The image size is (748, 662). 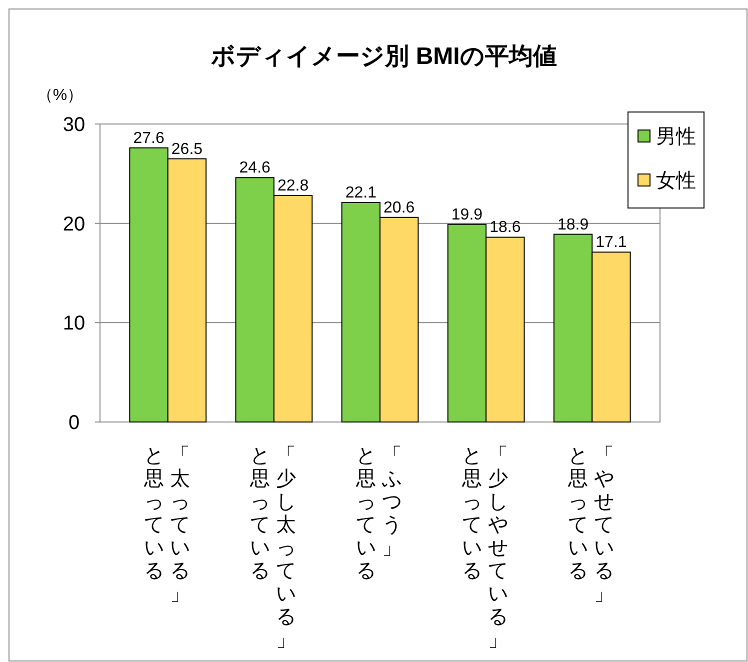 What do you see at coordinates (379, 513) in the screenshot?
I see `category-label: 「ふつう」と思っている` at bounding box center [379, 513].